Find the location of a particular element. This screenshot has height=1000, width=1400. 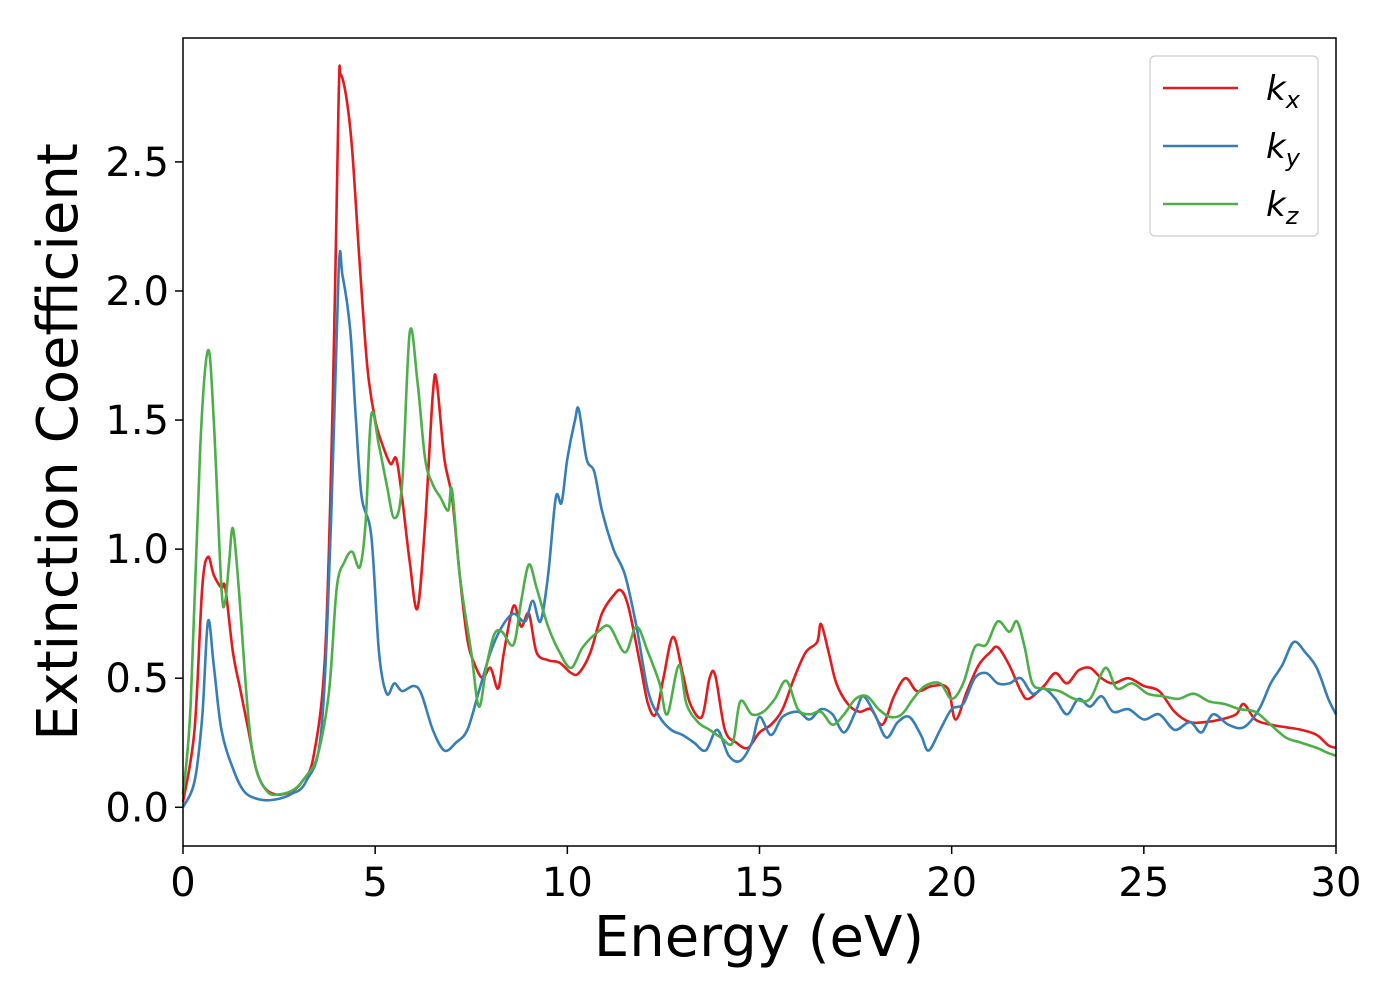

y-axis: 0.0 0.5 1.0 1.5 2.0 2.5 is located at coordinates (144, 485).